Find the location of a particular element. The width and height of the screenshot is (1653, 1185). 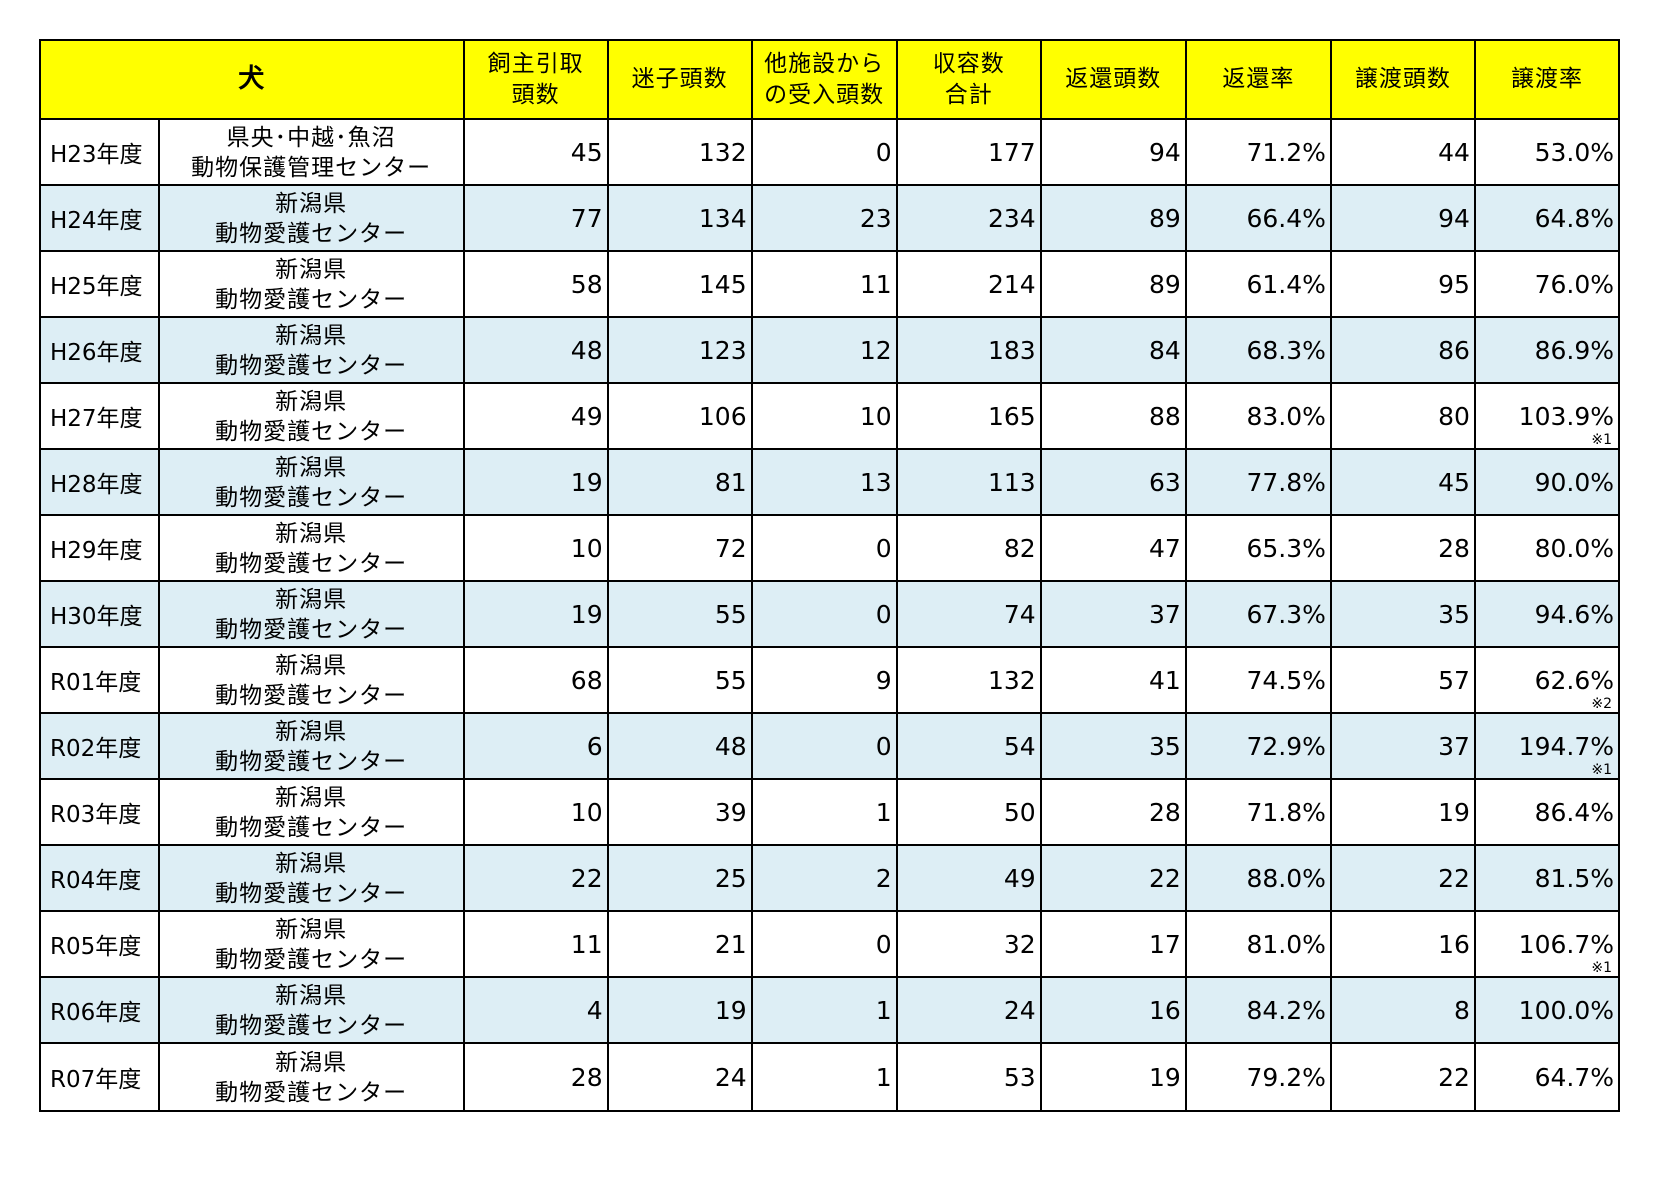

total-cell: 32 is located at coordinates (968, 944).